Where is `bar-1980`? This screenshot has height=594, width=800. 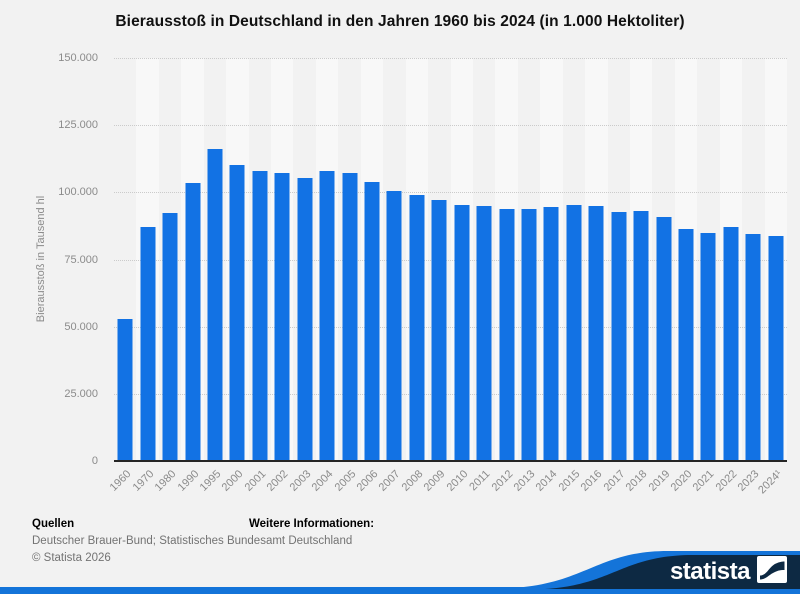
bar-1980 is located at coordinates (170, 337).